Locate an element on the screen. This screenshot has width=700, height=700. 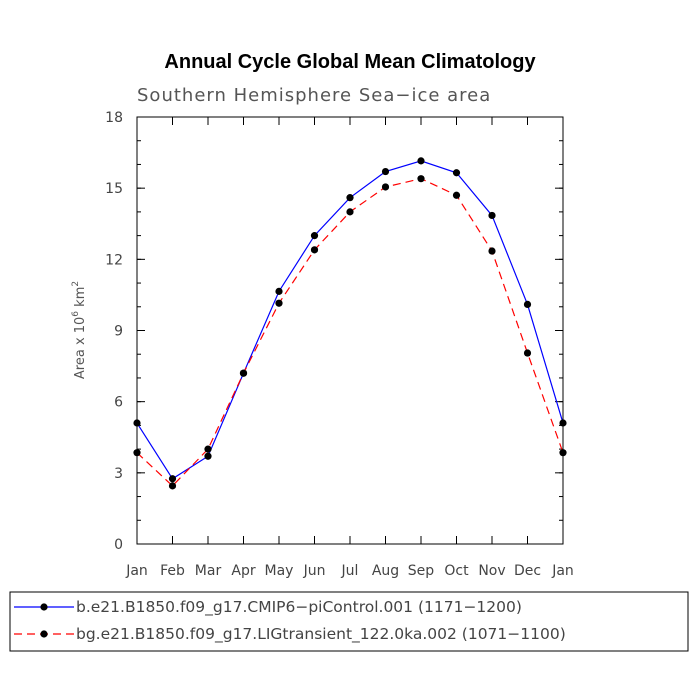
y-tick-label: 9 is located at coordinates (118, 332).